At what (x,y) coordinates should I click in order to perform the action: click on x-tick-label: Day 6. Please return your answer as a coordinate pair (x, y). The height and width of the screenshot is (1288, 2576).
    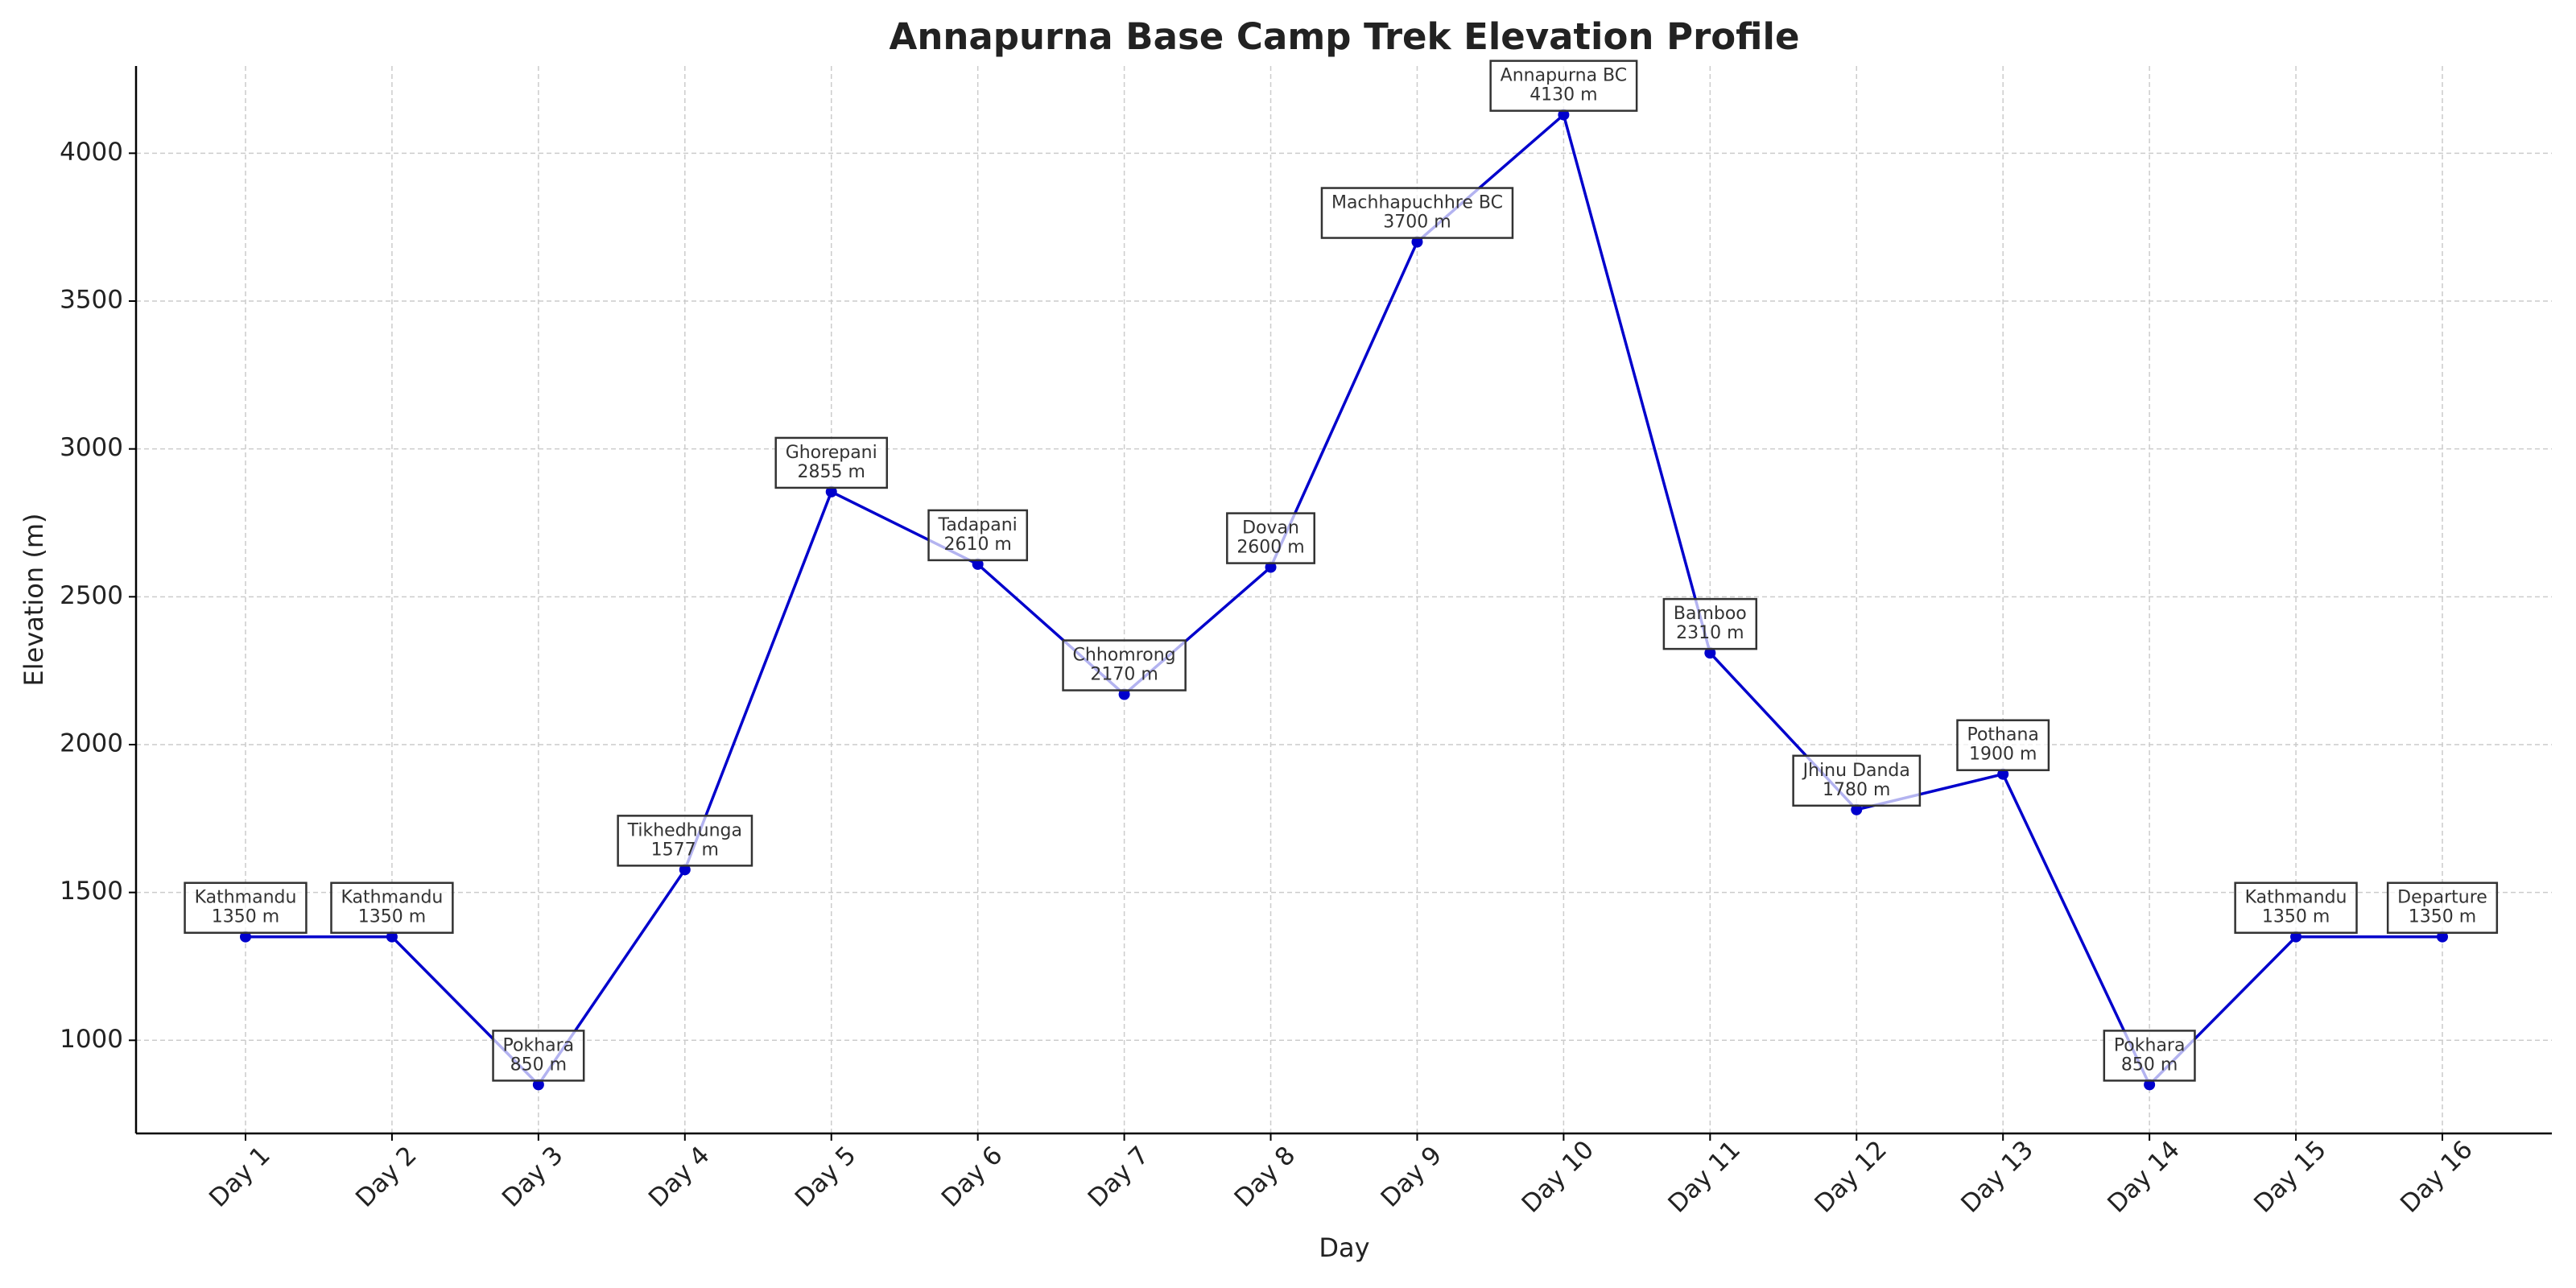
    Looking at the image, I should click on (972, 1177).